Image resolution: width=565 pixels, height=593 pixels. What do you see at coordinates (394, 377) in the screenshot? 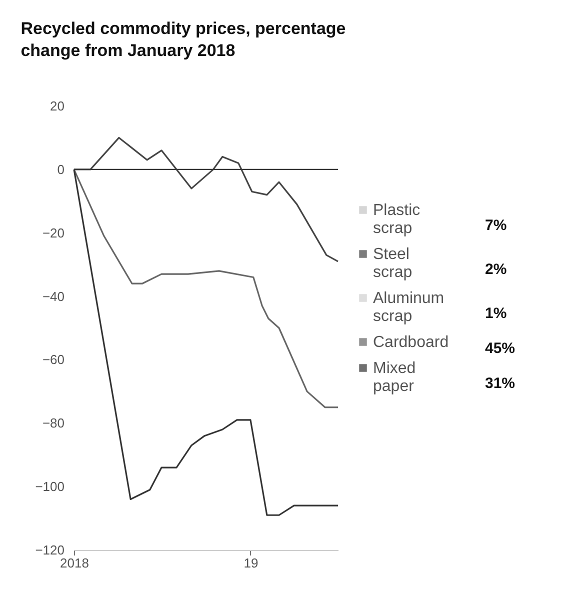
I see `legend-label: Mixed paper` at bounding box center [394, 377].